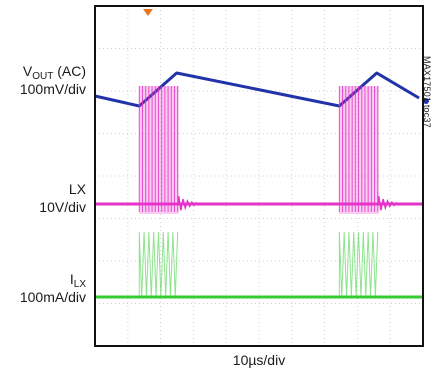 The image size is (447, 373). Describe the element at coordinates (62, 207) in the screenshot. I see `lx-scale: 10V/div` at that location.